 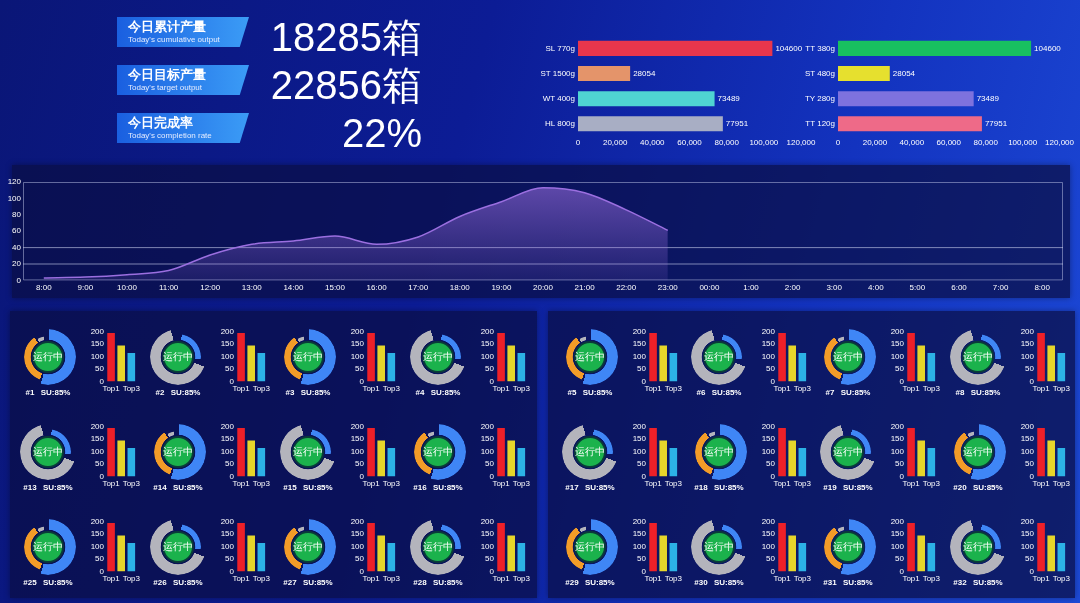 I want to click on y-tick-label: 20, so click(x=17, y=264).